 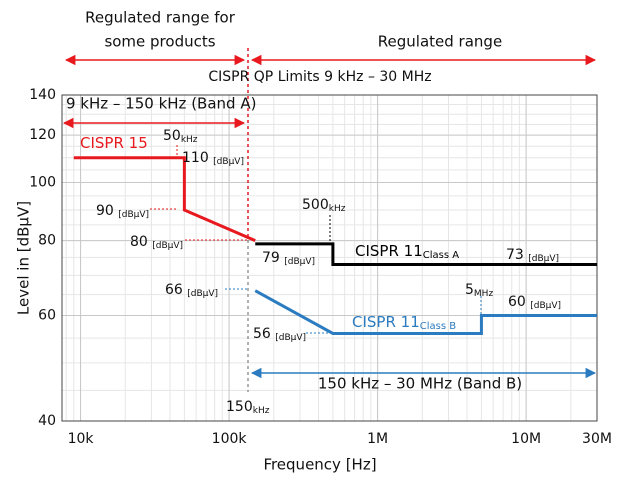 I want to click on annotation-text: 90, so click(x=107, y=211).